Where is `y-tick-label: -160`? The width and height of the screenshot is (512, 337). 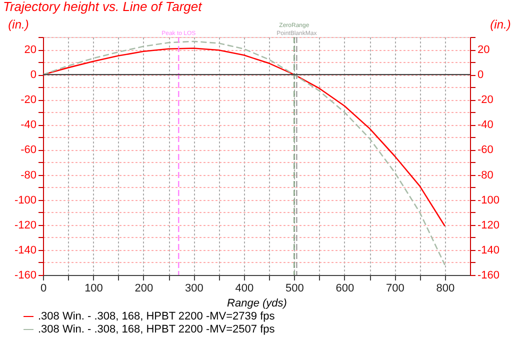
y-tick-label: -160 is located at coordinates (25, 276).